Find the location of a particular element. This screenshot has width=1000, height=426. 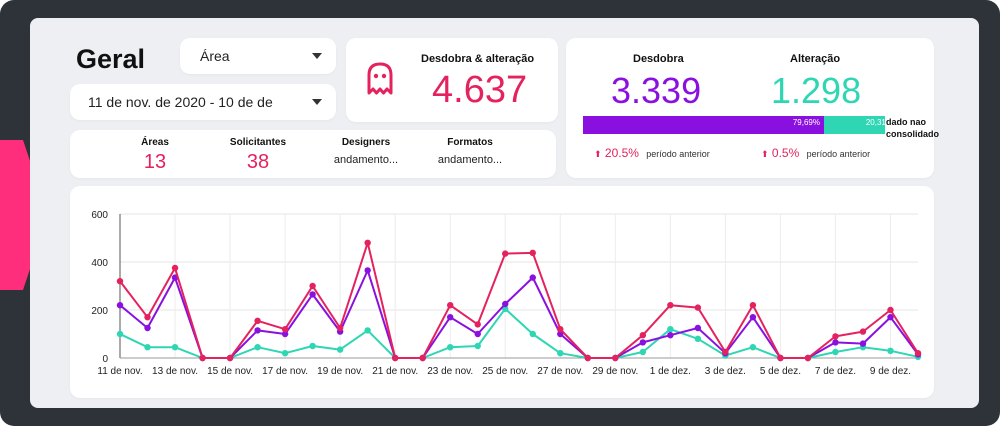

desdobra-trend: ⬆ 20.5% período anterior is located at coordinates (652, 153).